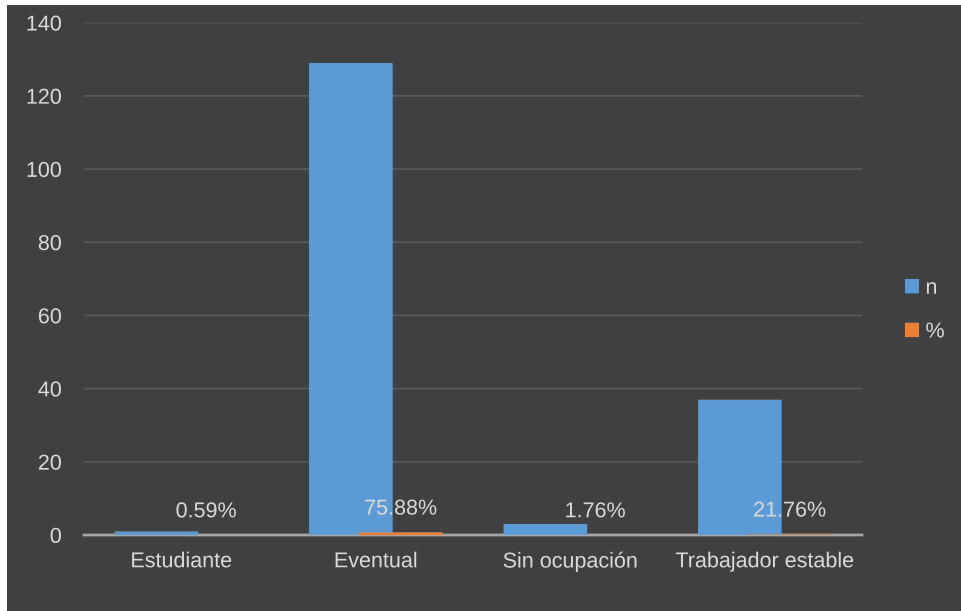 The width and height of the screenshot is (961, 611). What do you see at coordinates (935, 330) in the screenshot?
I see `legend-label: %` at bounding box center [935, 330].